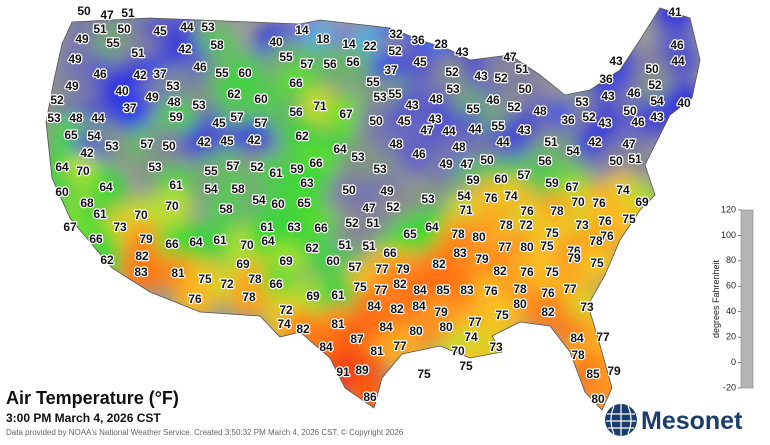 The height and width of the screenshot is (445, 770). I want to click on station-temperature: 40, so click(684, 103).